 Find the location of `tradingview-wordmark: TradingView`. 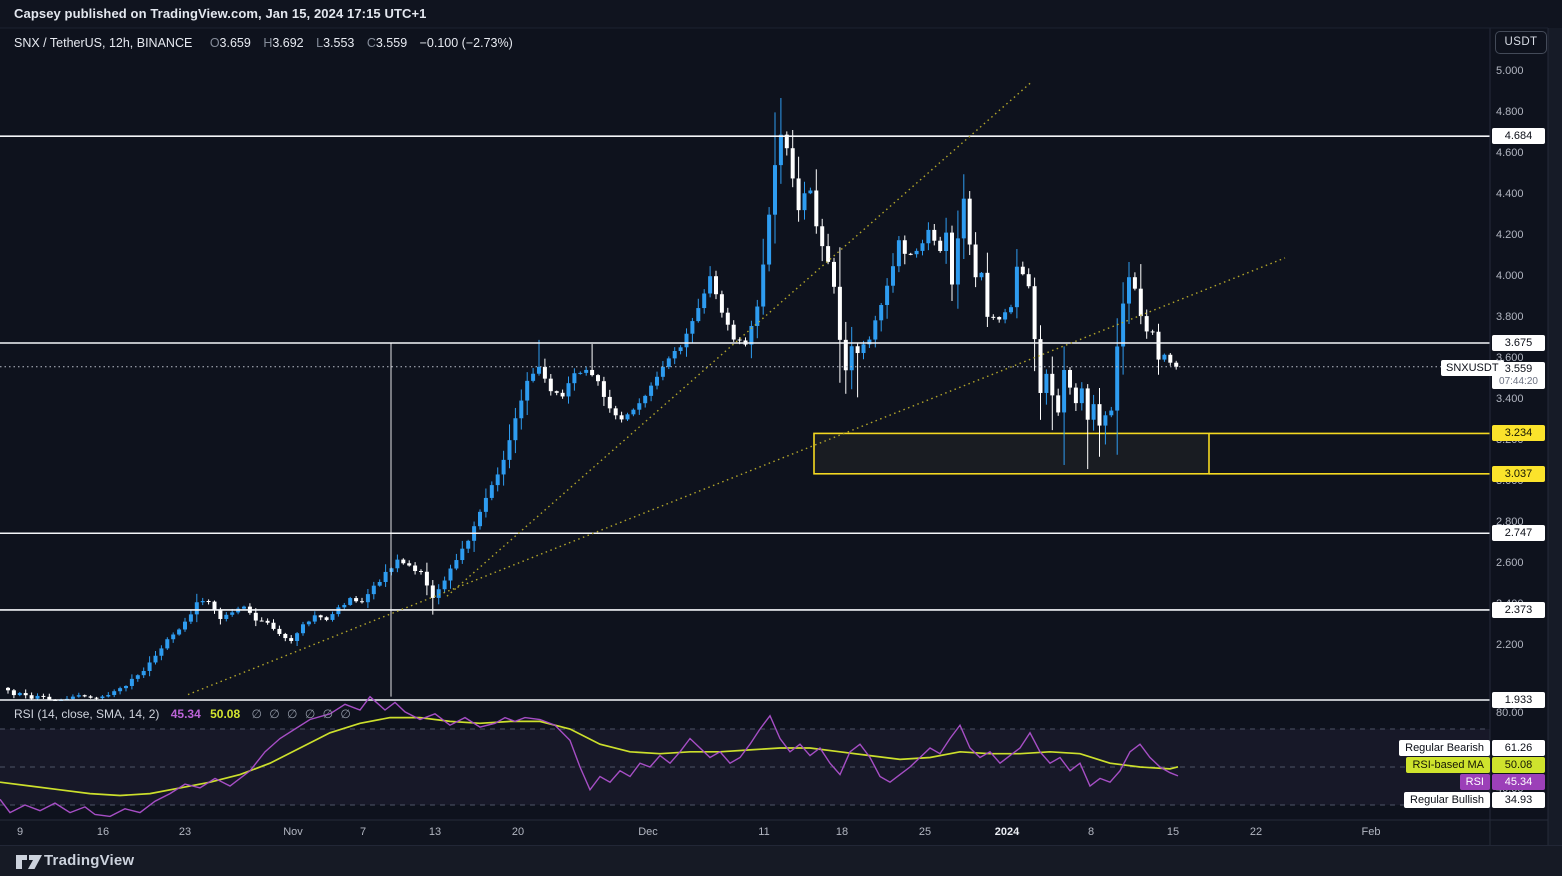

tradingview-wordmark: TradingView is located at coordinates (89, 860).